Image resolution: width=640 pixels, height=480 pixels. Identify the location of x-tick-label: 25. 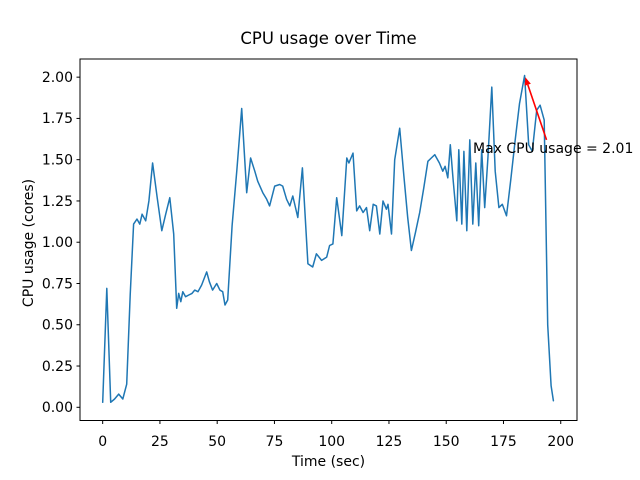
(160, 442).